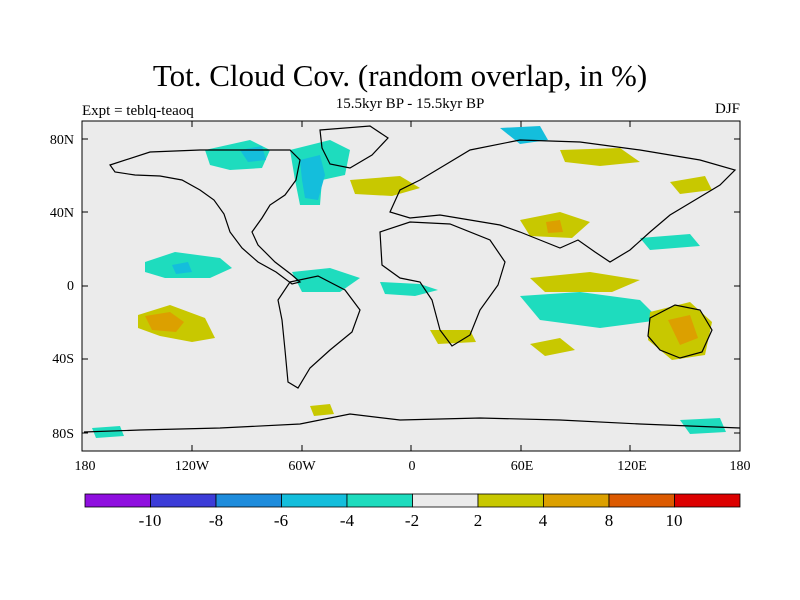 The width and height of the screenshot is (800, 600). I want to click on colorbar-label-neg2: -2, so click(412, 520).